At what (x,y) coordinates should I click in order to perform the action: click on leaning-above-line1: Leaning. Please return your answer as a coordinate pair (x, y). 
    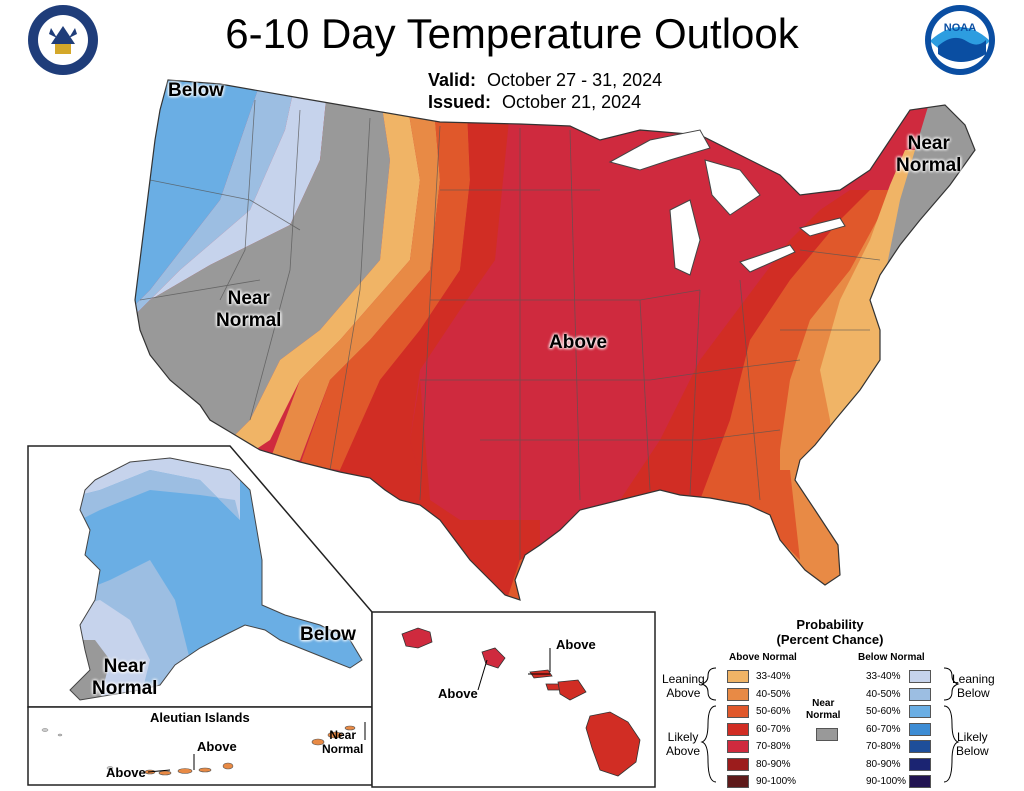
    Looking at the image, I should click on (683, 679).